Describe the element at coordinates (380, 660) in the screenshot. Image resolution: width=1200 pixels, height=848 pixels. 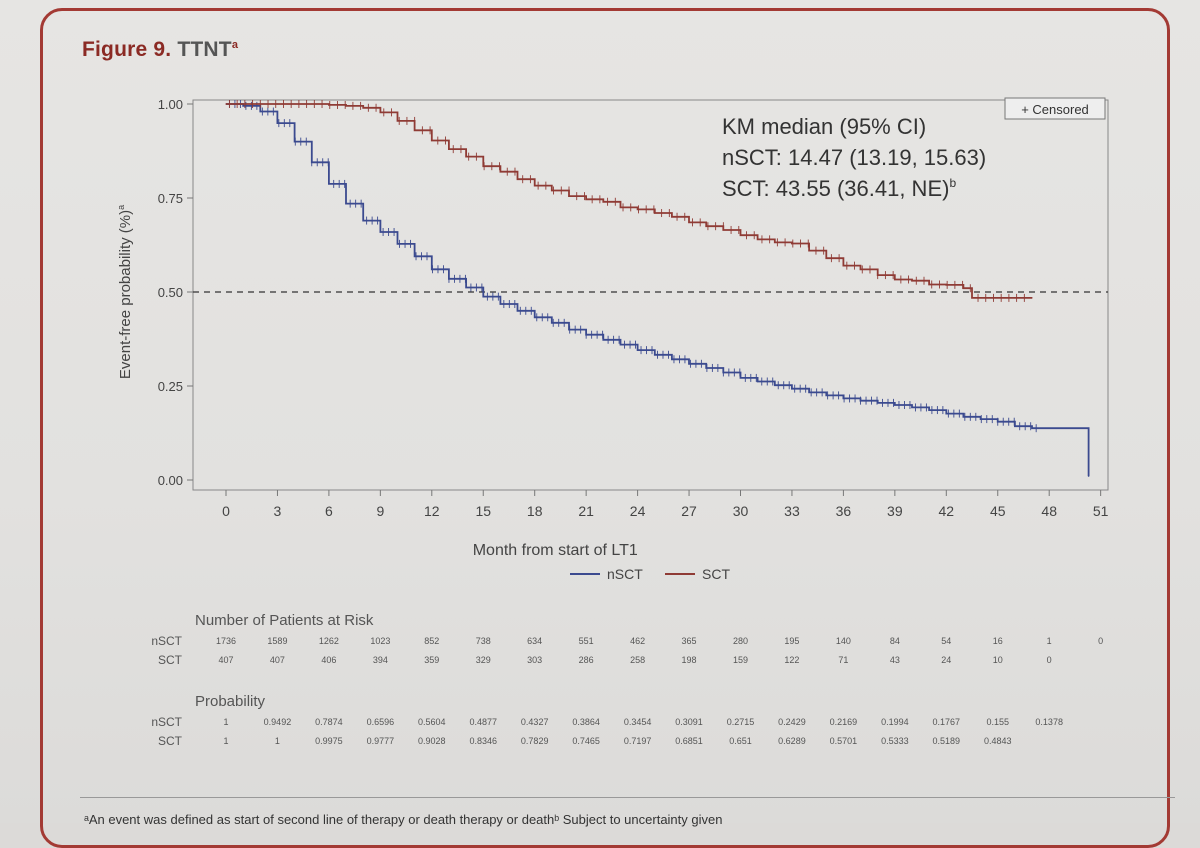
I see `at-risk-table-cell: 394` at that location.